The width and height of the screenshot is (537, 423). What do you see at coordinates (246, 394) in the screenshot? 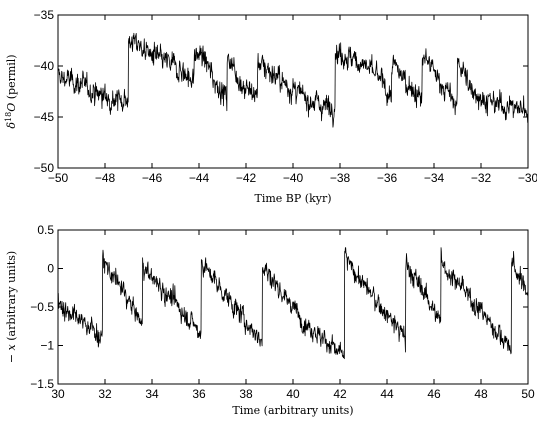
I see `x-tick-label: 38` at bounding box center [246, 394].